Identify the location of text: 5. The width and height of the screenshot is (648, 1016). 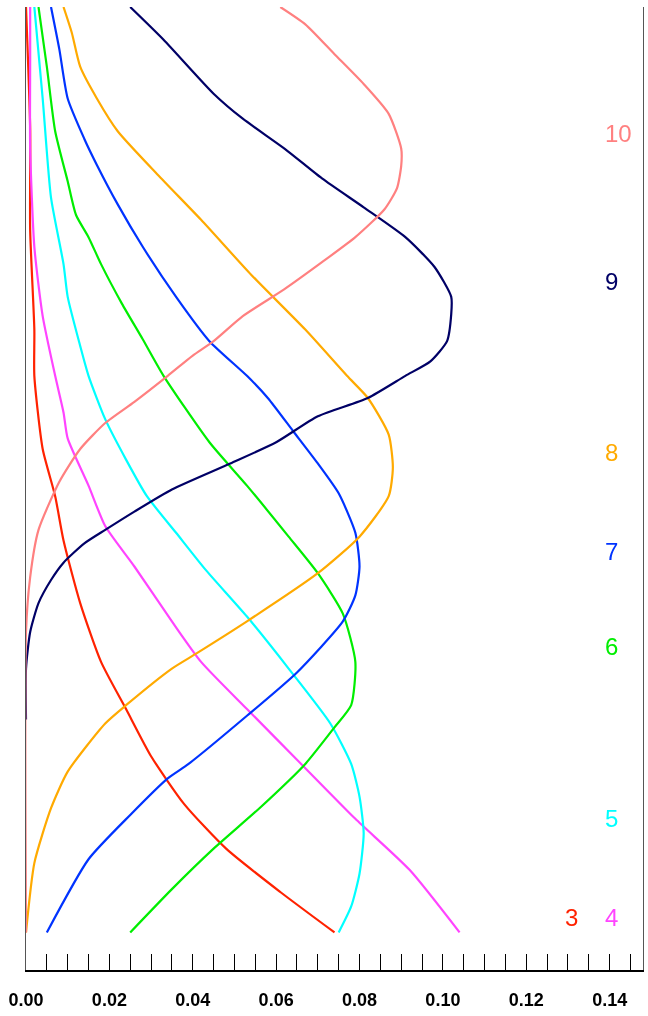
(612, 818).